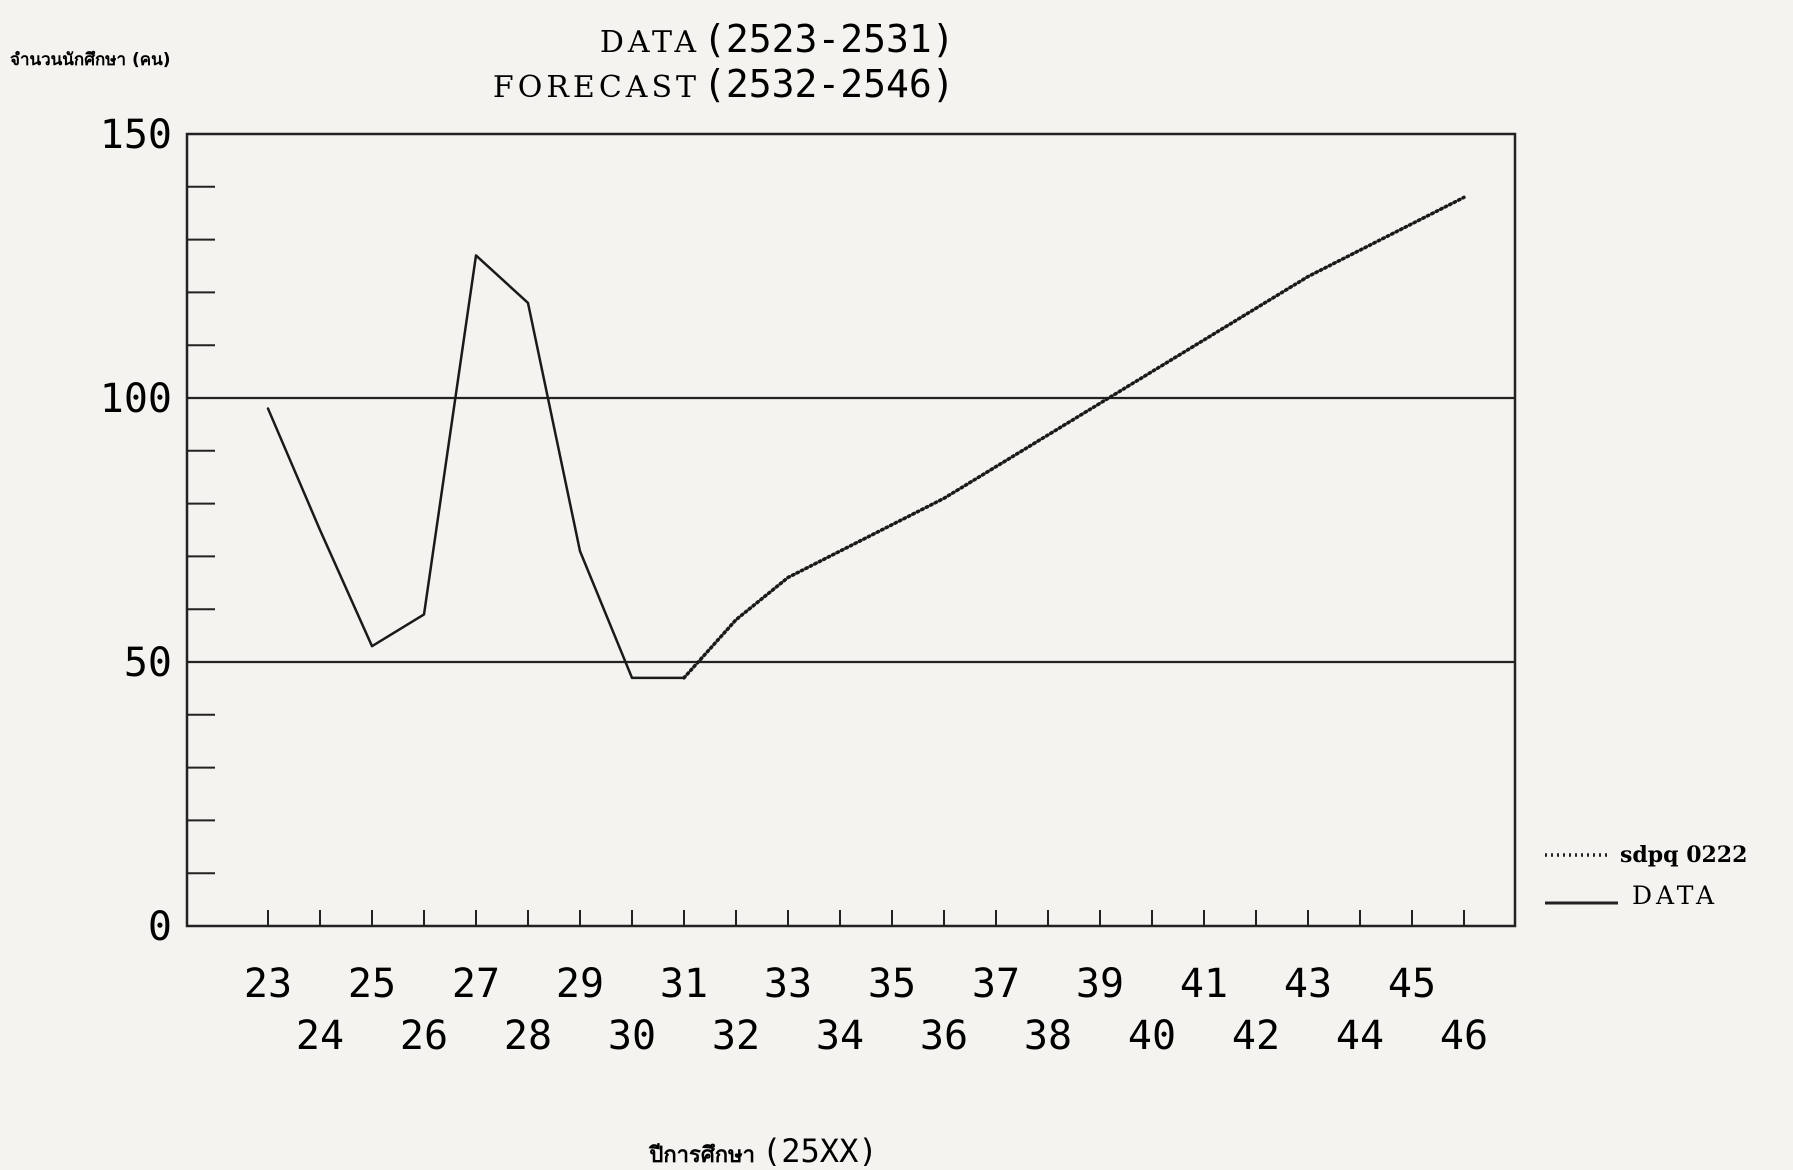  What do you see at coordinates (1308, 984) in the screenshot?
I see `x-tick-label: 43` at bounding box center [1308, 984].